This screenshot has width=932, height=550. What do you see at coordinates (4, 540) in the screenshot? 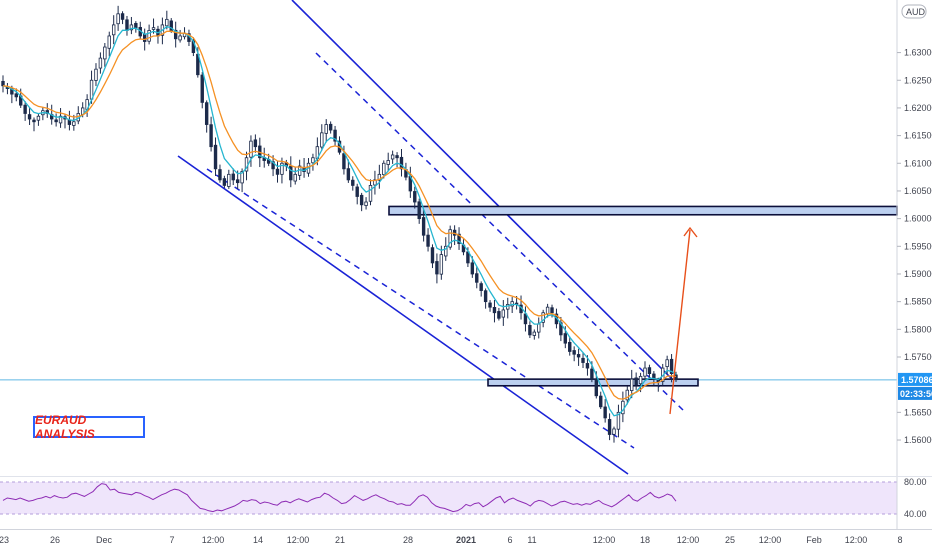
I see `time-tick-label: 23` at bounding box center [4, 540].